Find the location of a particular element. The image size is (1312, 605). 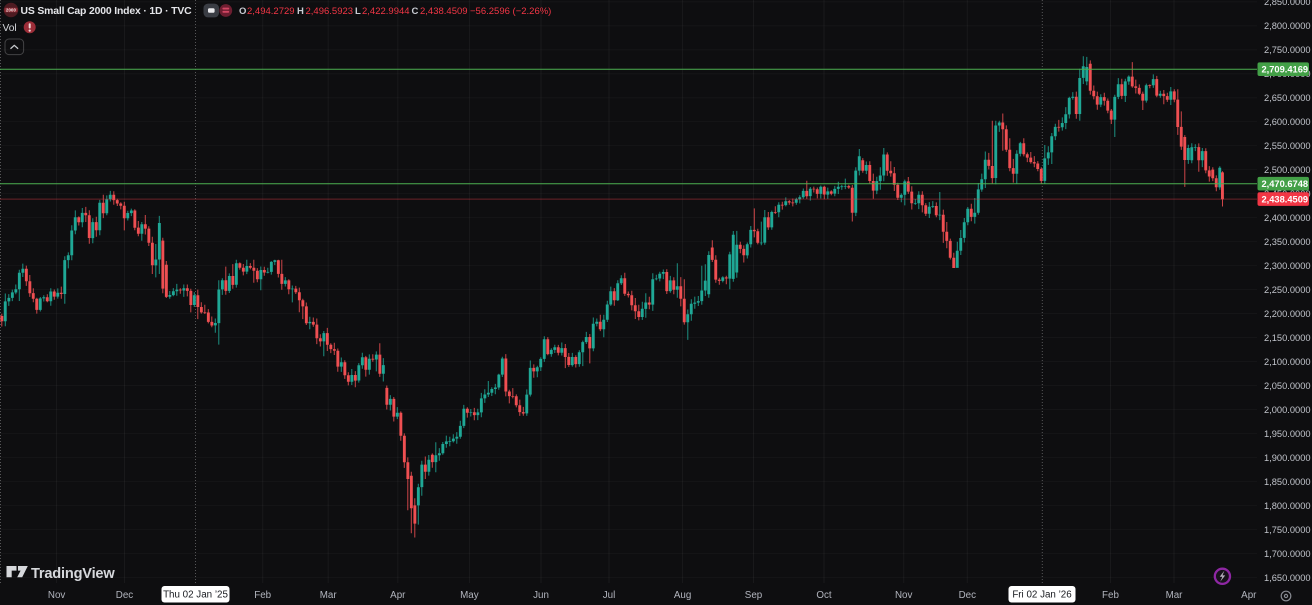

svg-text: 1,900.0000 is located at coordinates (1287, 458).